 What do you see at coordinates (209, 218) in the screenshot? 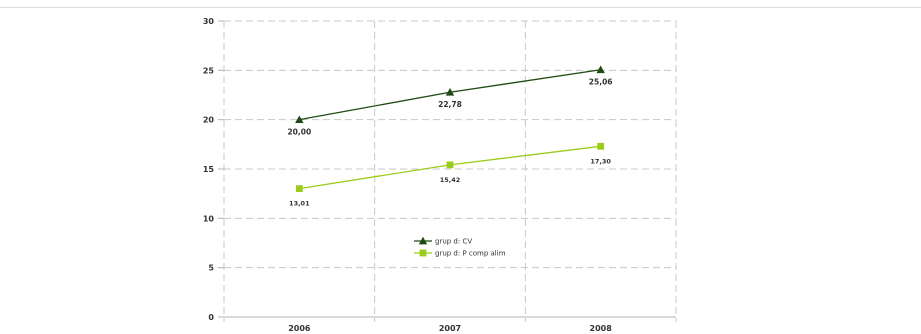
I see `y-tick-label: 10` at bounding box center [209, 218].